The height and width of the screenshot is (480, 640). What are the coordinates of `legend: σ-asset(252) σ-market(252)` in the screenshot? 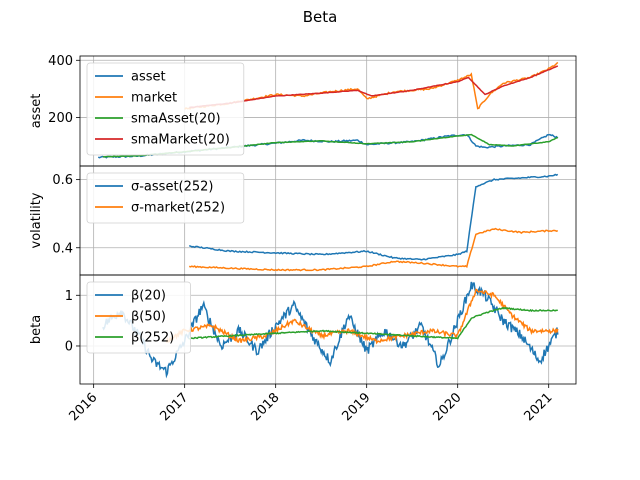 It's located at (165, 198).